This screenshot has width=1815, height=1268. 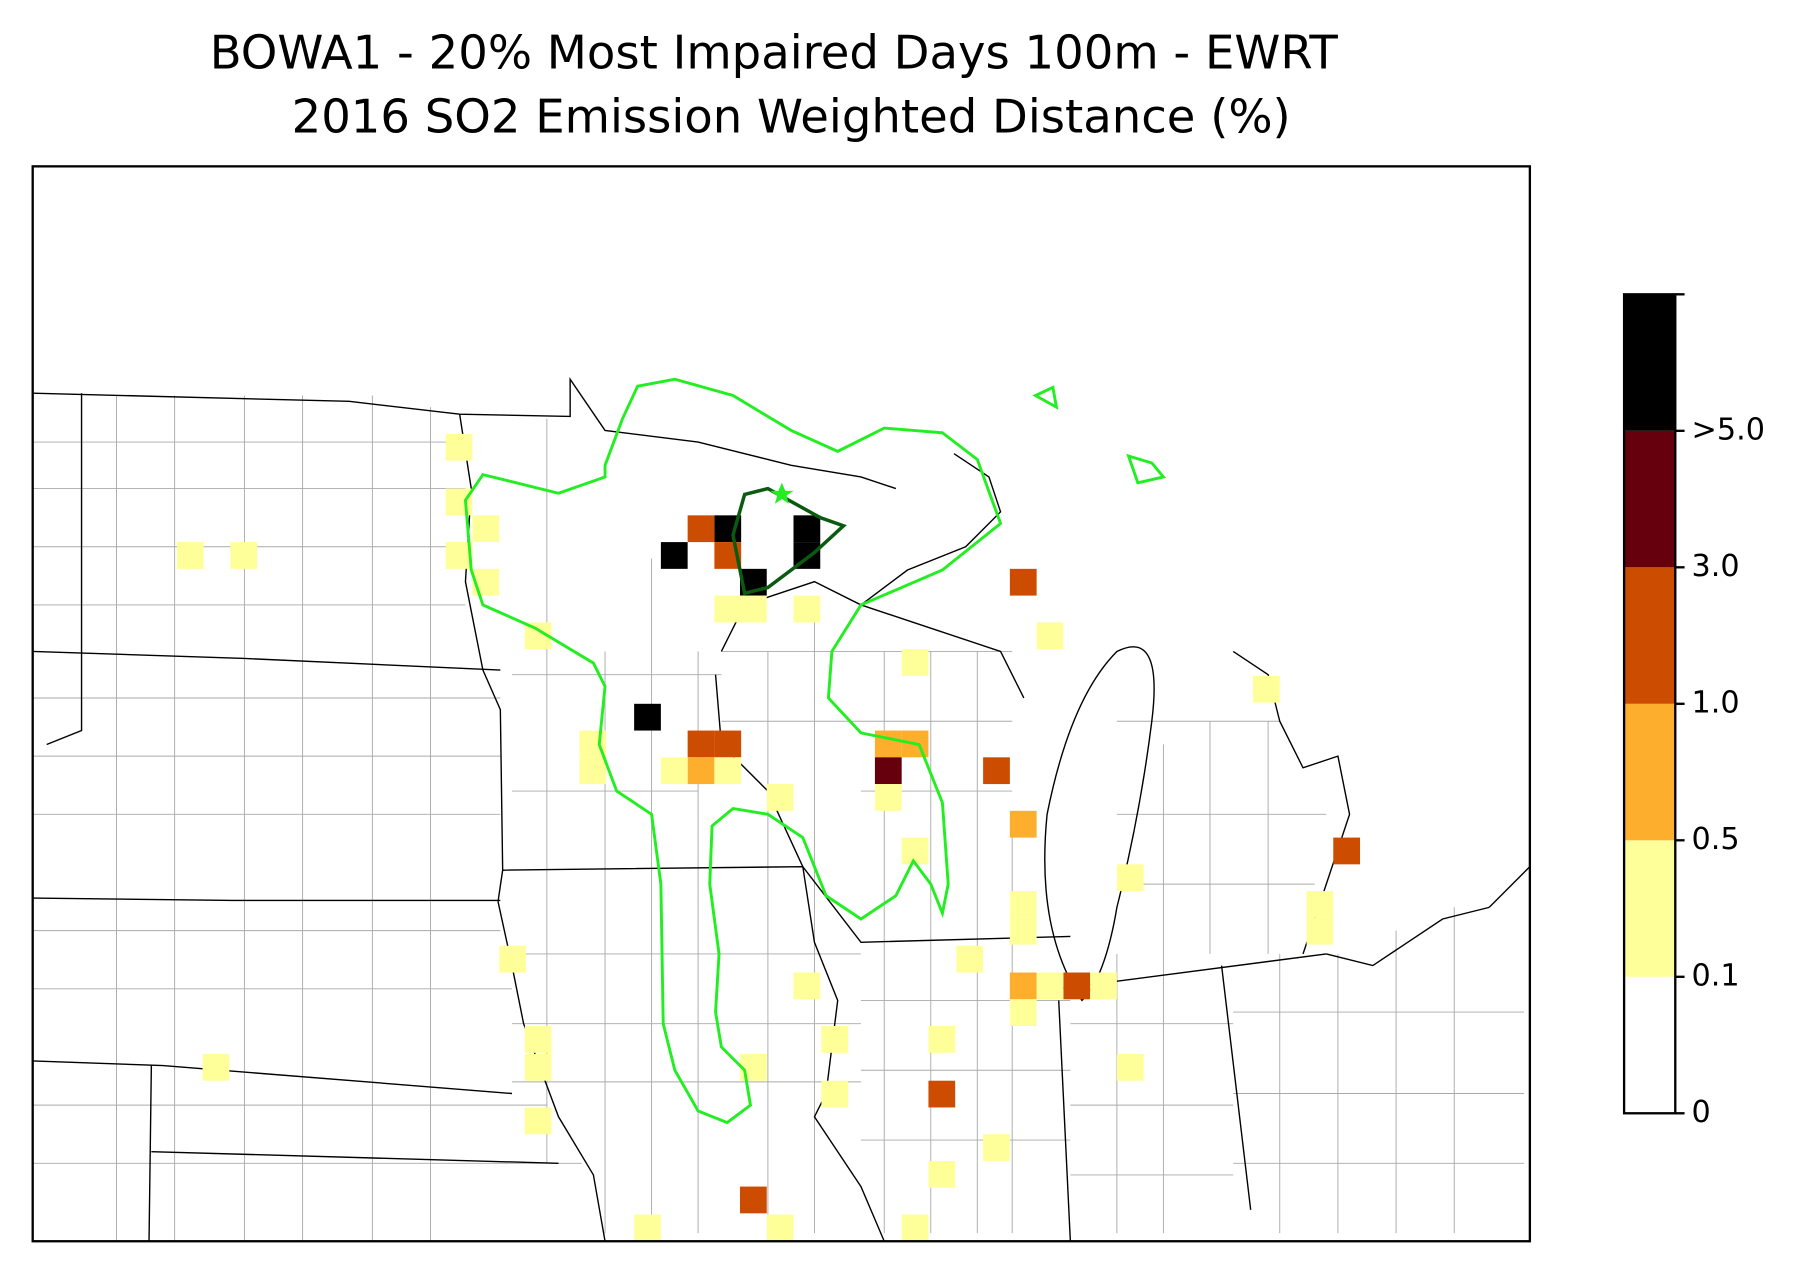 I want to click on subtitle: 2016 SO2 Emission Weighted Distance (%), so click(x=791, y=116).